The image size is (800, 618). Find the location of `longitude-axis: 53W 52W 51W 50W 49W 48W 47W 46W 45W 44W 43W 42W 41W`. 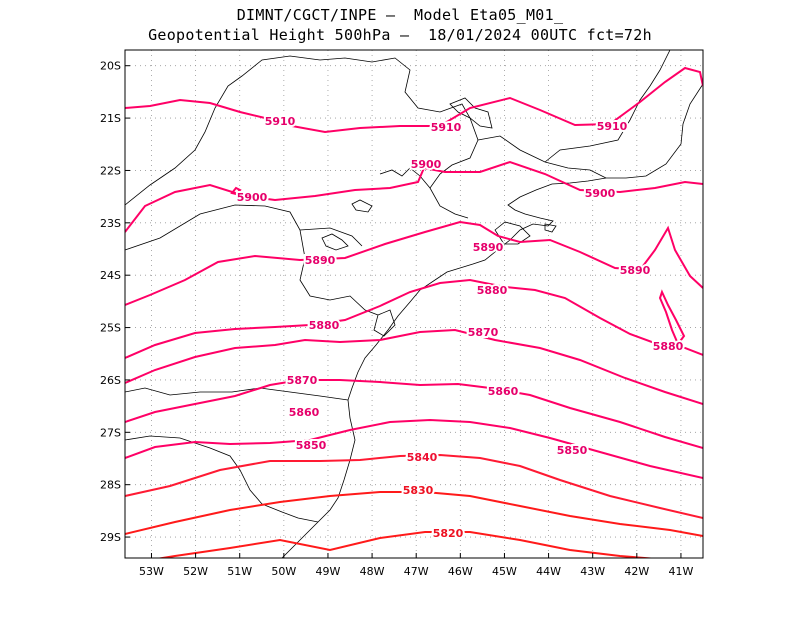

longitude-axis: 53W 52W 51W 50W 49W 48W 47W 46W 45W 44W 43W 42W 41W is located at coordinates (416, 565).